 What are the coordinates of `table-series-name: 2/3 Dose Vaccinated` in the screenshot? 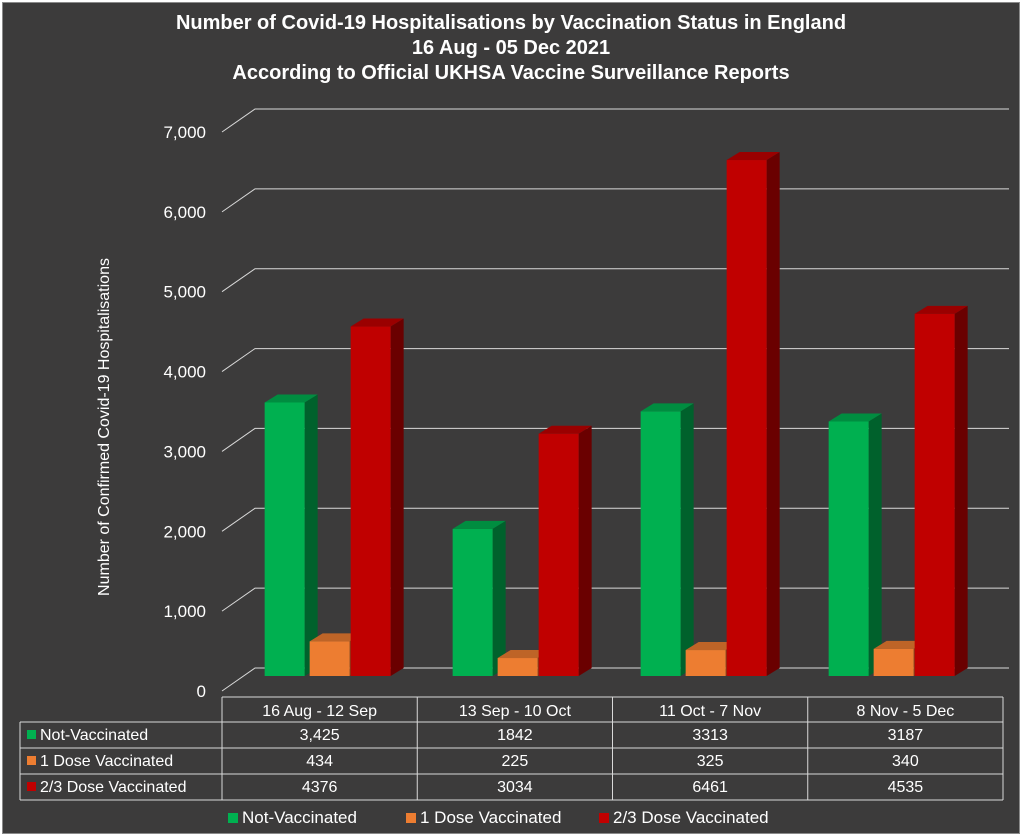 It's located at (113, 787).